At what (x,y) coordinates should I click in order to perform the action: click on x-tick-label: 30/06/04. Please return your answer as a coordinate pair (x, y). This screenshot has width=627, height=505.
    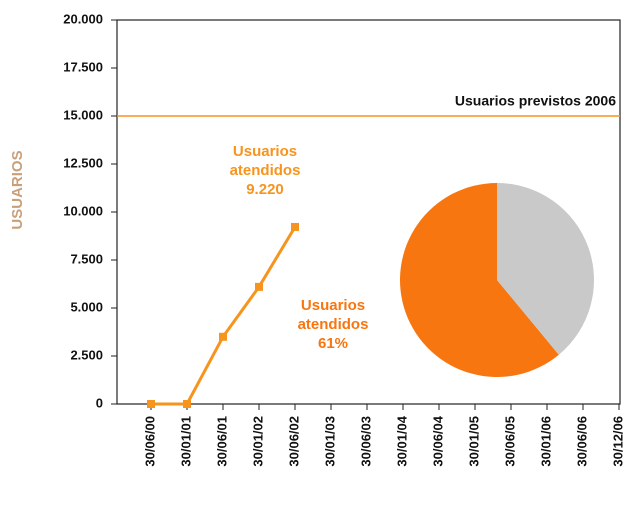
    Looking at the image, I should click on (437, 440).